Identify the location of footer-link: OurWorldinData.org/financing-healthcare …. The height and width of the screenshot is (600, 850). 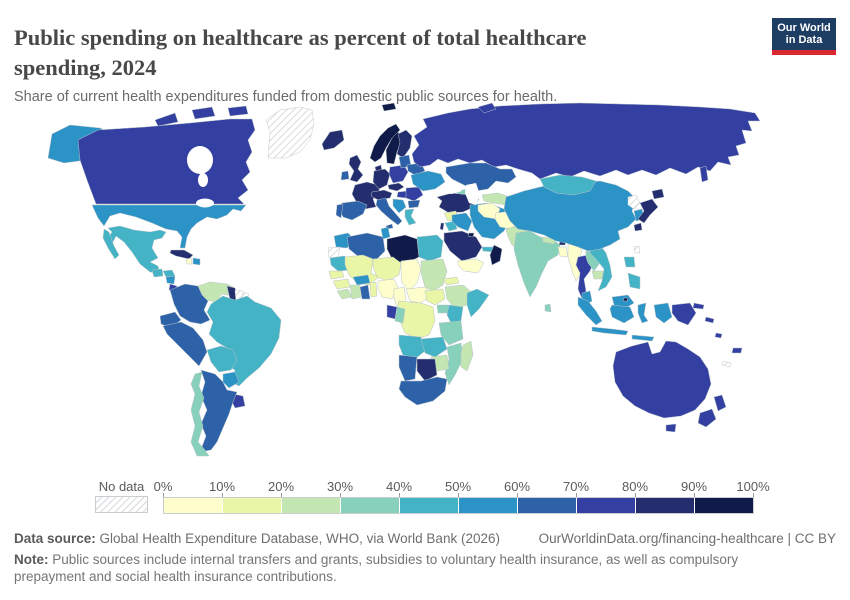
(687, 538).